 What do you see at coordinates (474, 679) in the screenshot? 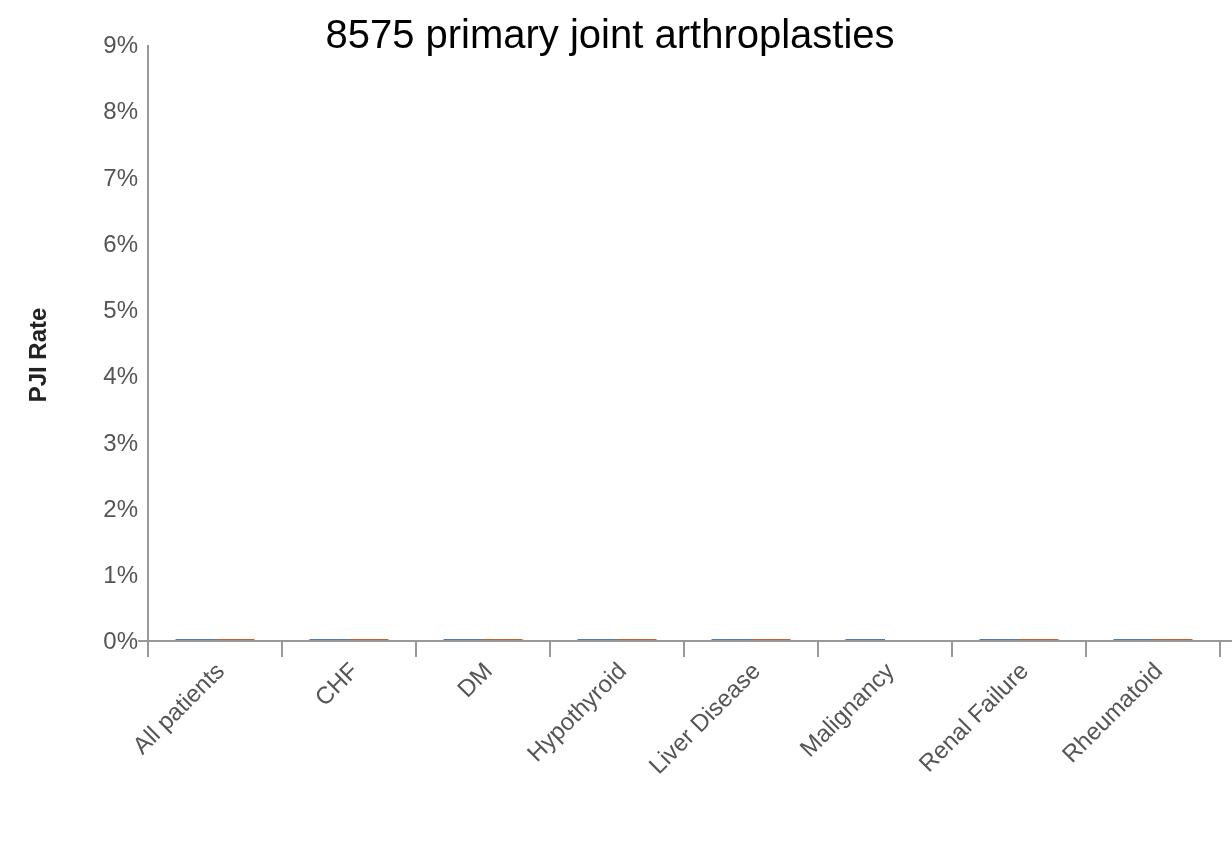
I see `x-tick-label: DM` at bounding box center [474, 679].